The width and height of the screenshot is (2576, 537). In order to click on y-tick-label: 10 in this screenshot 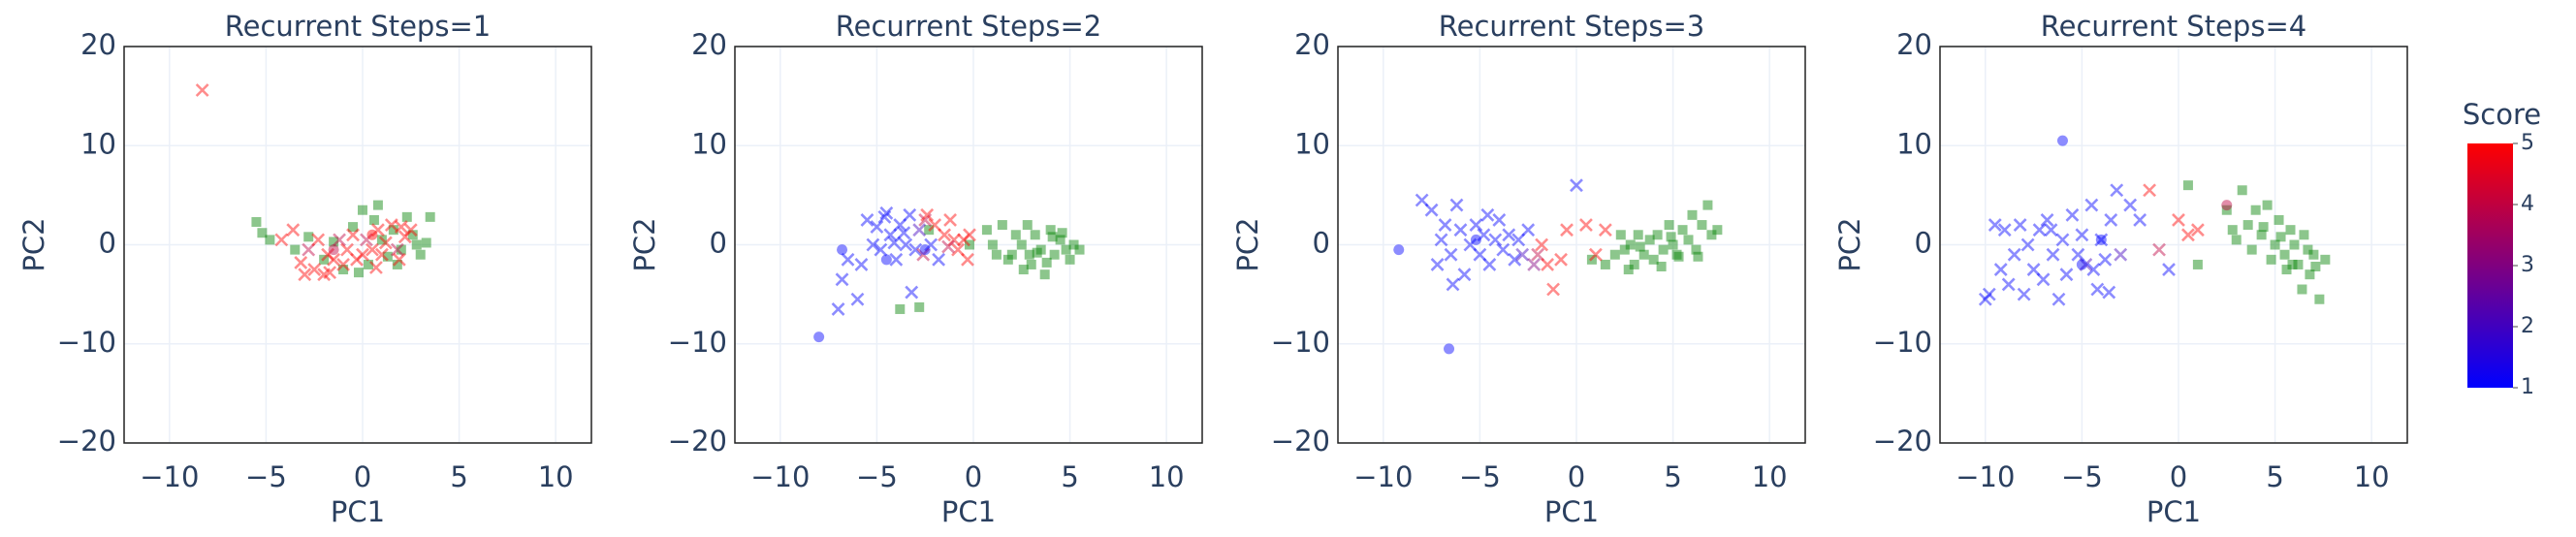, I will do `click(1312, 143)`.